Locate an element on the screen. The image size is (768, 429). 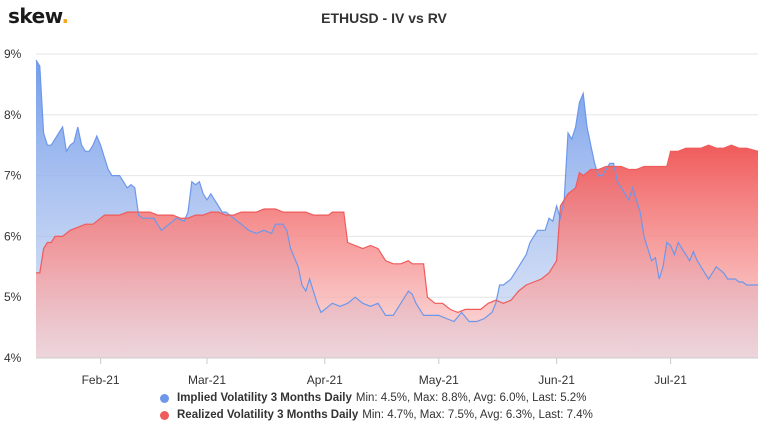
legend-rv-marker is located at coordinates (164, 415).